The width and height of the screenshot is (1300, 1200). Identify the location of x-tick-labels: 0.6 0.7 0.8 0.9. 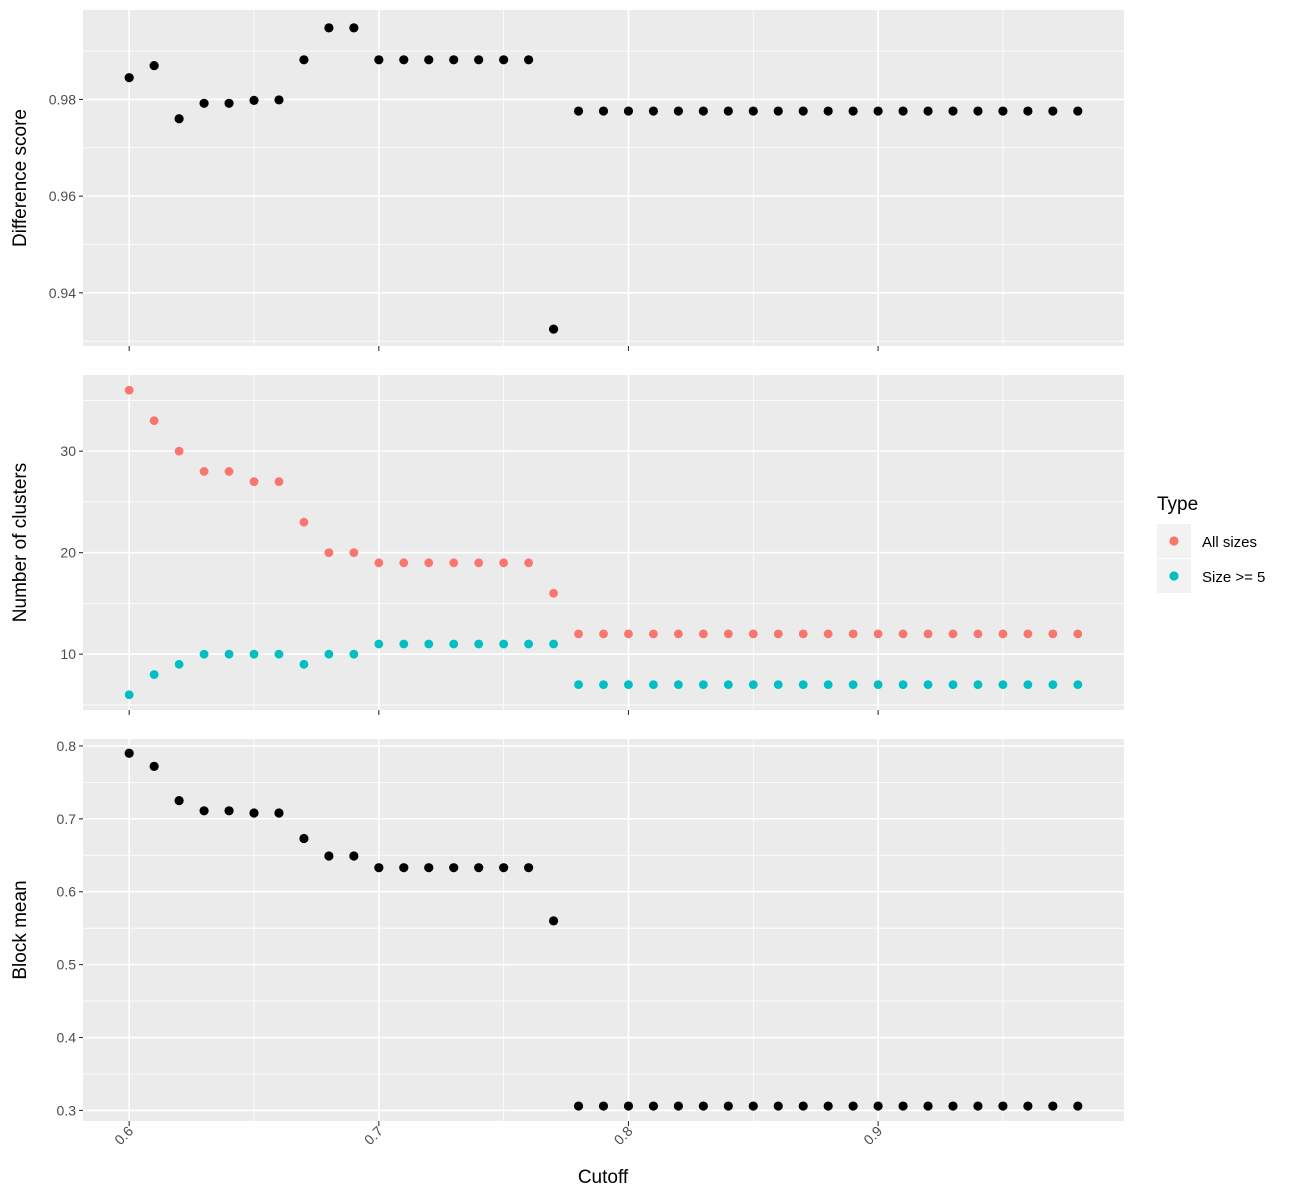
(498, 1135).